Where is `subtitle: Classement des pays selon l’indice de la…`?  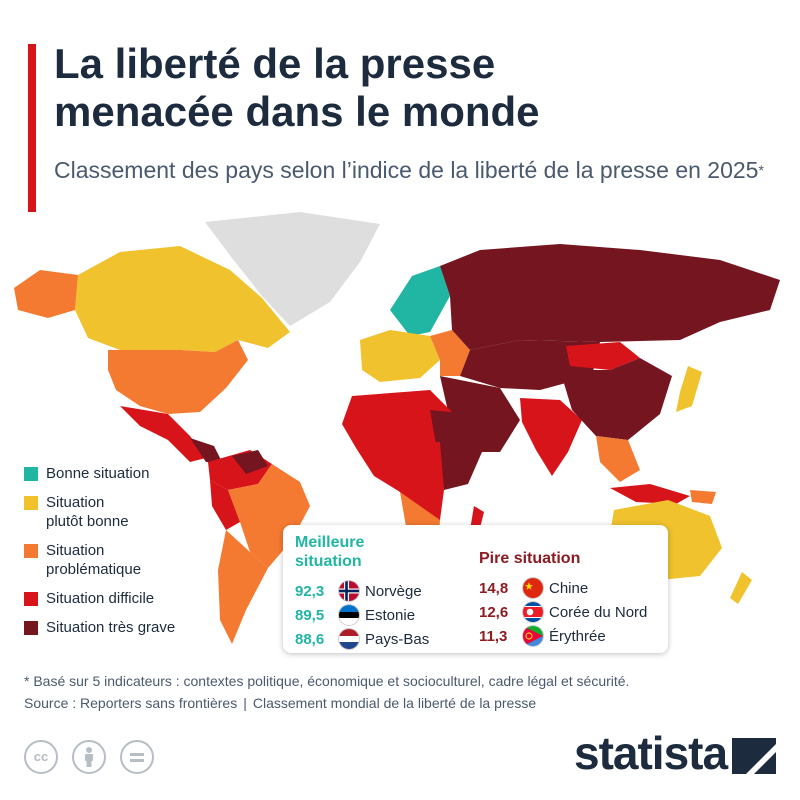 subtitle: Classement des pays selon l’indice de la… is located at coordinates (419, 170).